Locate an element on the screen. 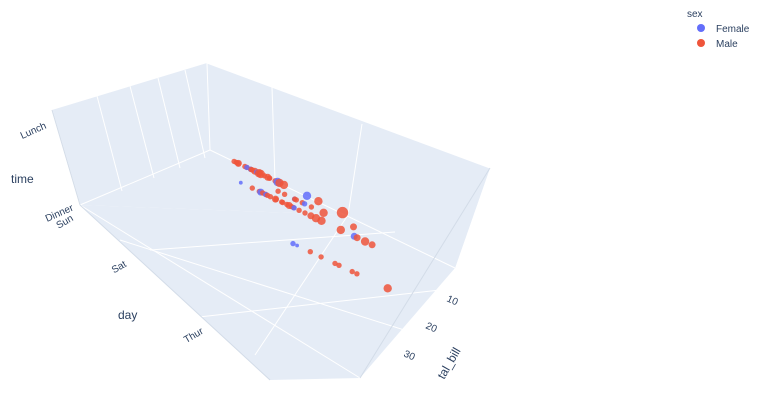 The width and height of the screenshot is (768, 408). y-axis-edge is located at coordinates (175, 292).